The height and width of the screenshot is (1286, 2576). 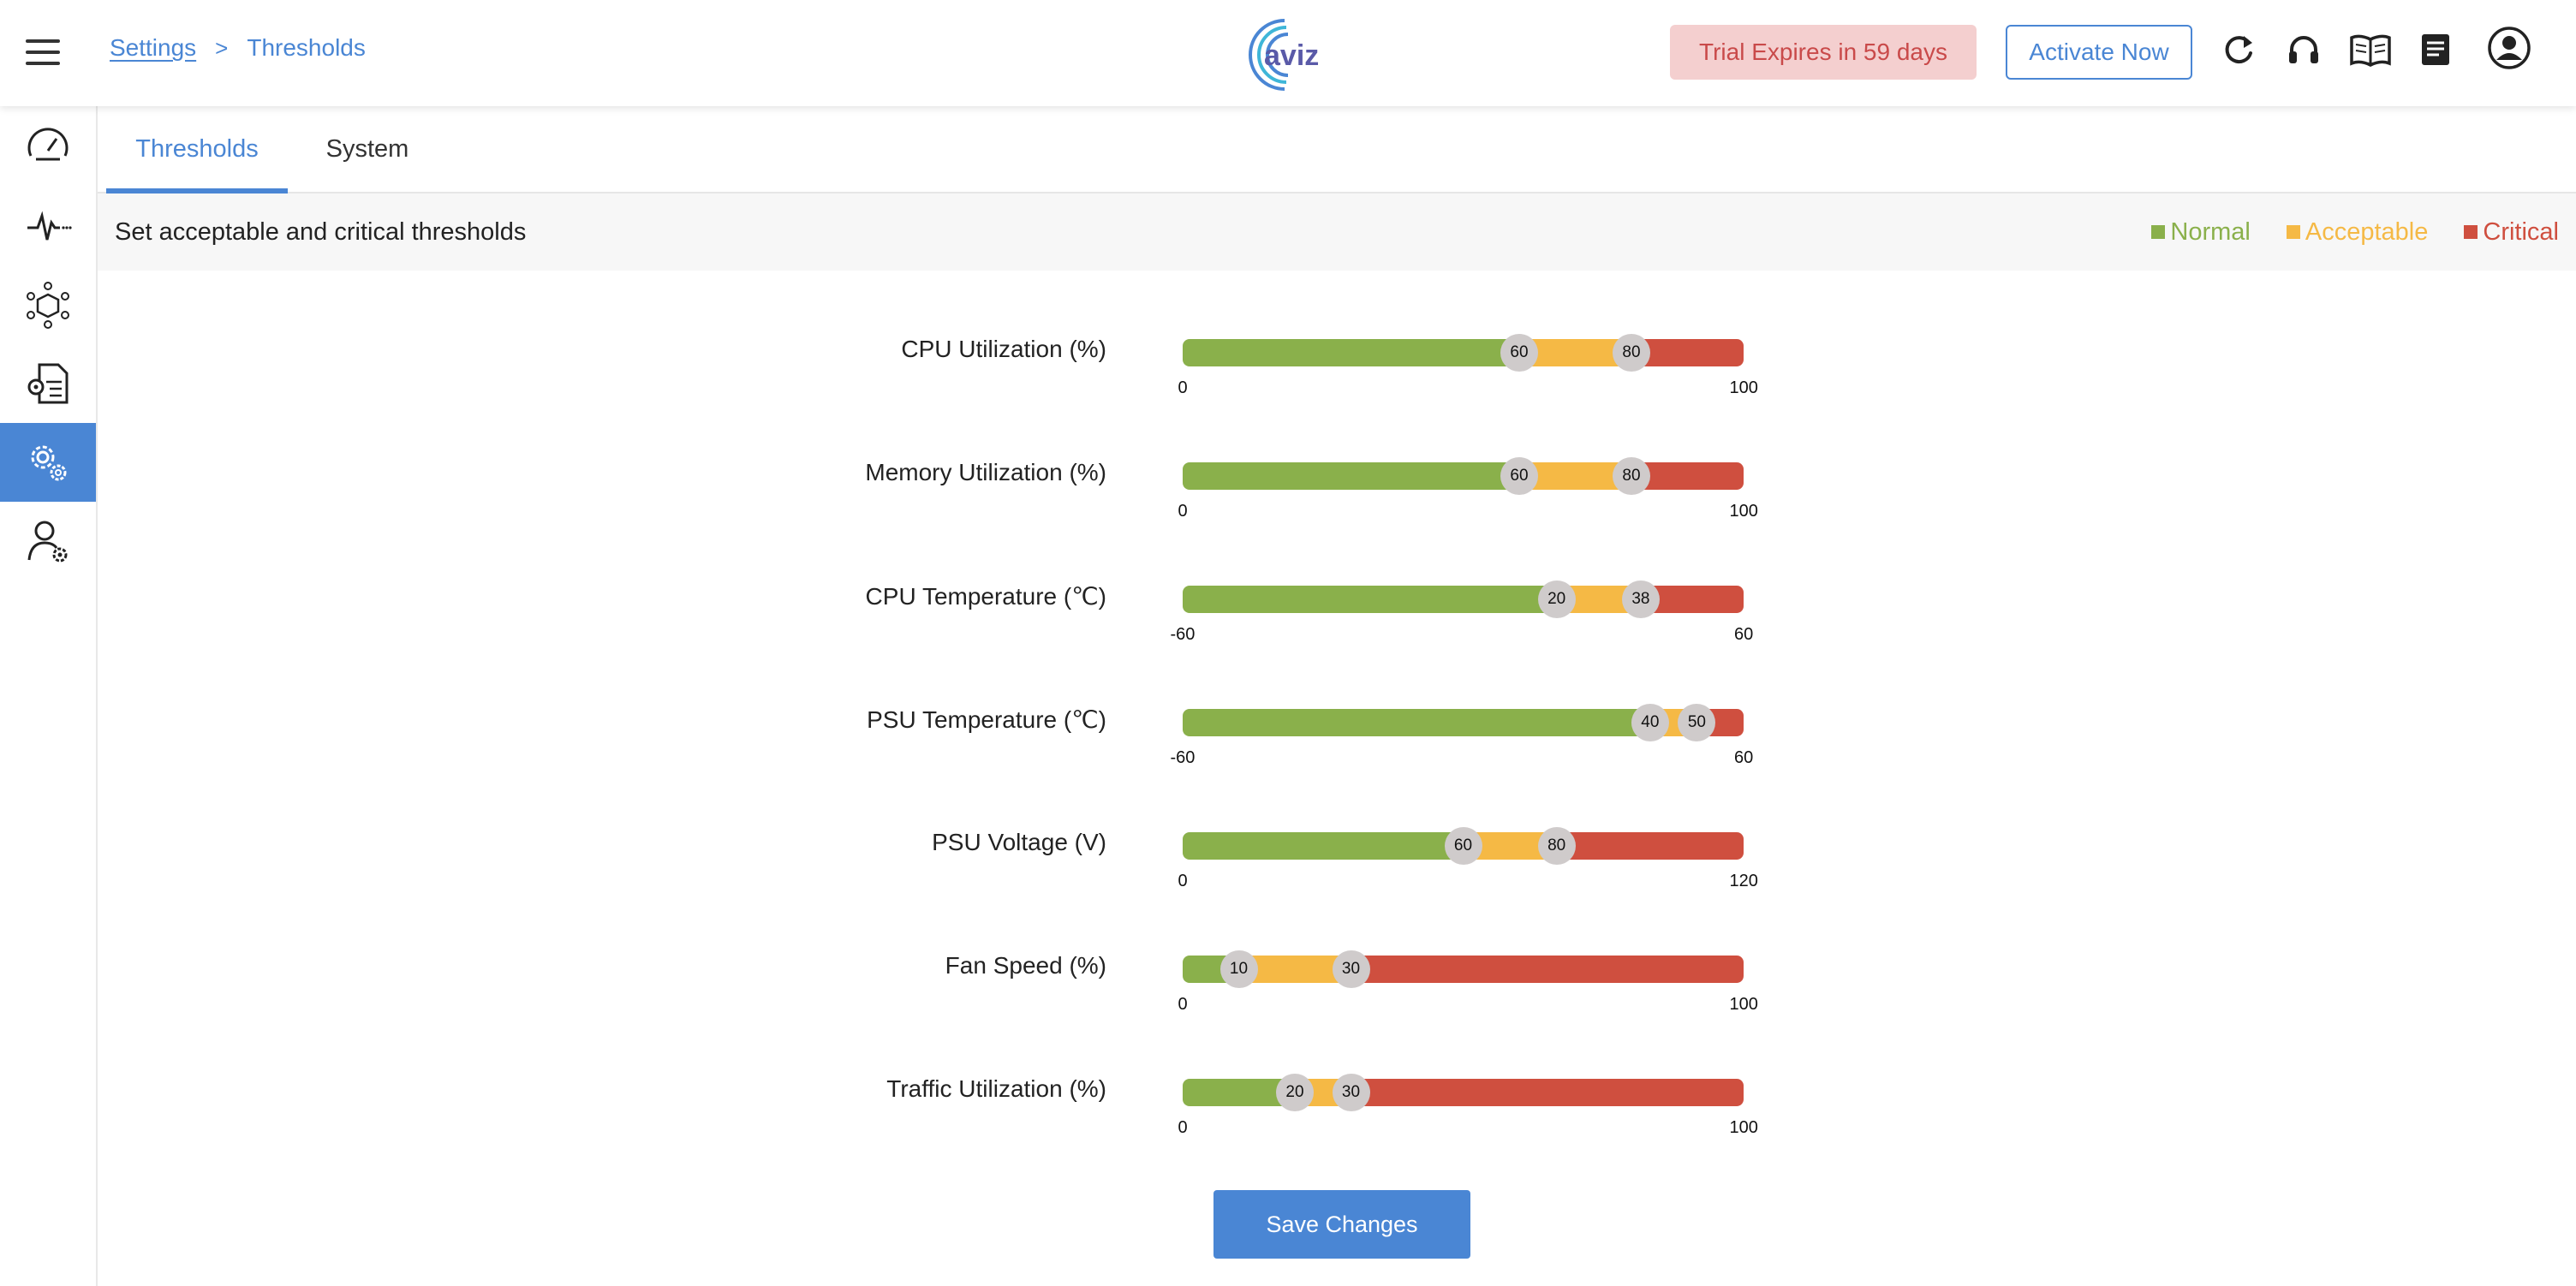 I want to click on sidebar-item-network, so click(x=48, y=305).